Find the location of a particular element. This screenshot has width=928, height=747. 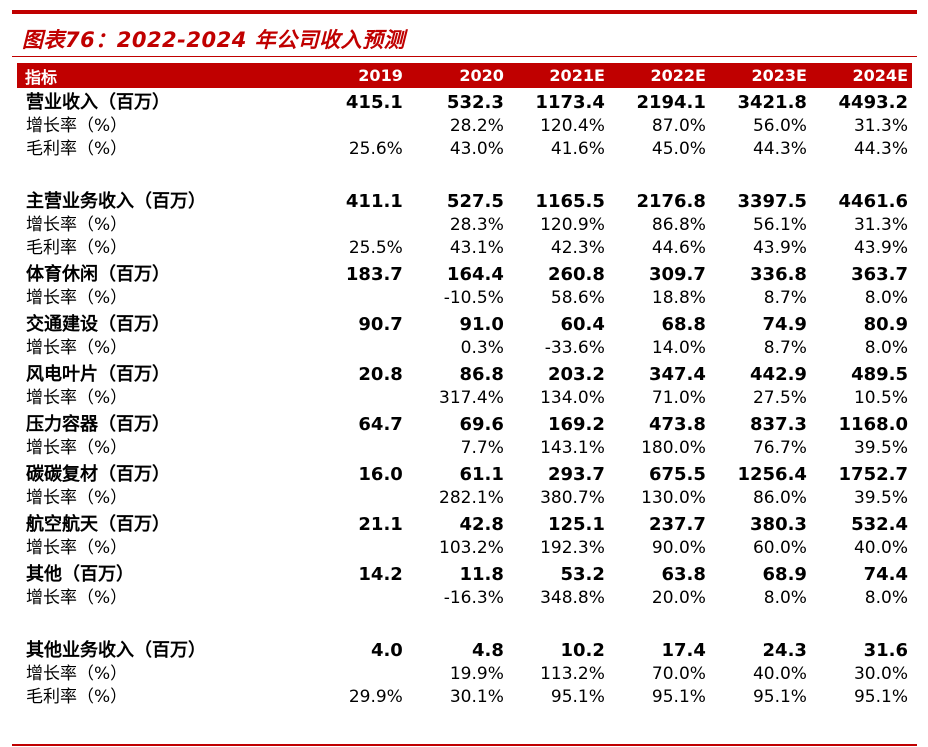

value-cell: 1256.4 is located at coordinates (772, 474).